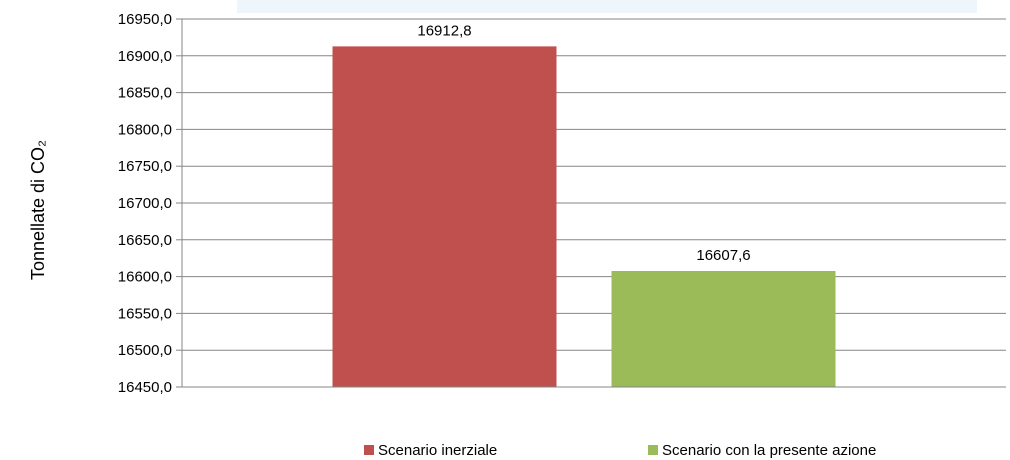  What do you see at coordinates (145, 129) in the screenshot?
I see `y-tick-label: 16800,0` at bounding box center [145, 129].